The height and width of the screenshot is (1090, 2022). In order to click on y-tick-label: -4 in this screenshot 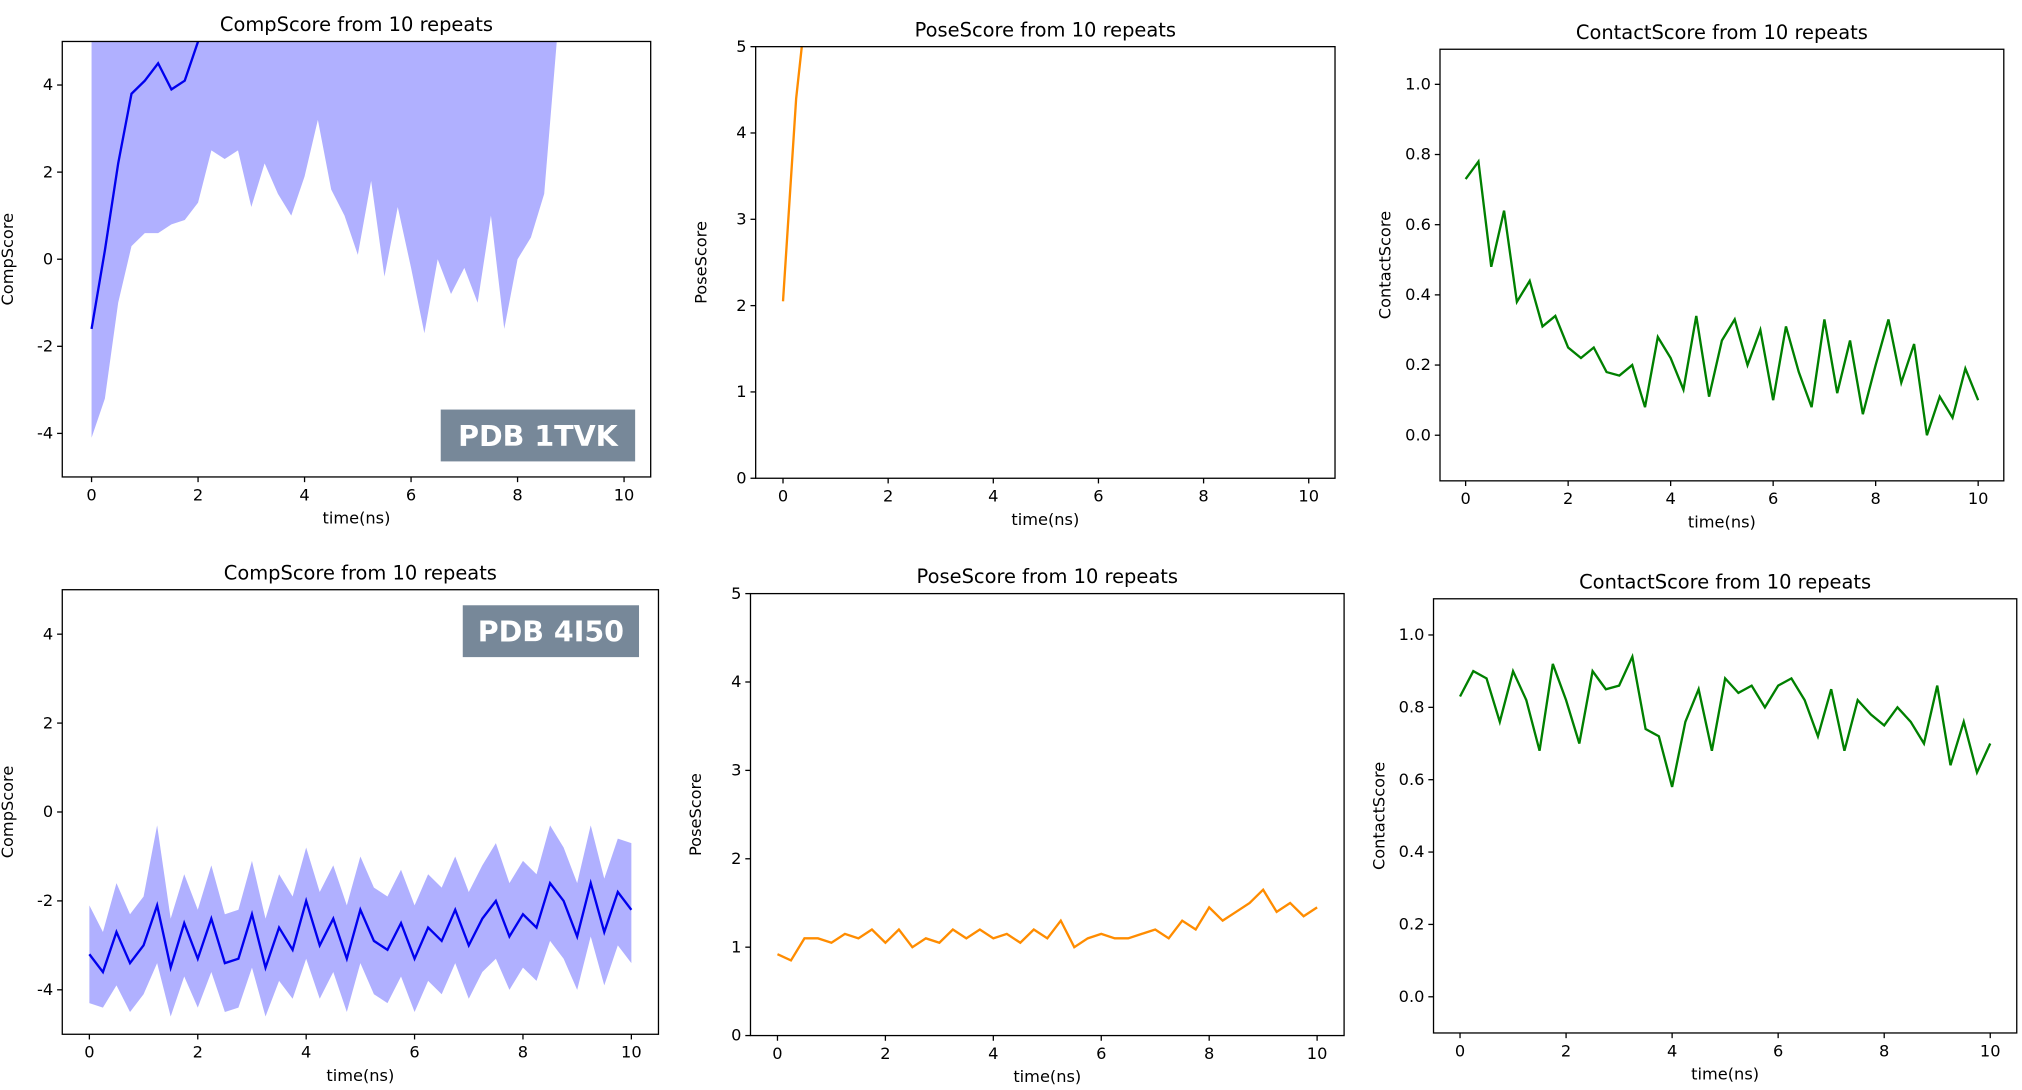, I will do `click(45, 989)`.